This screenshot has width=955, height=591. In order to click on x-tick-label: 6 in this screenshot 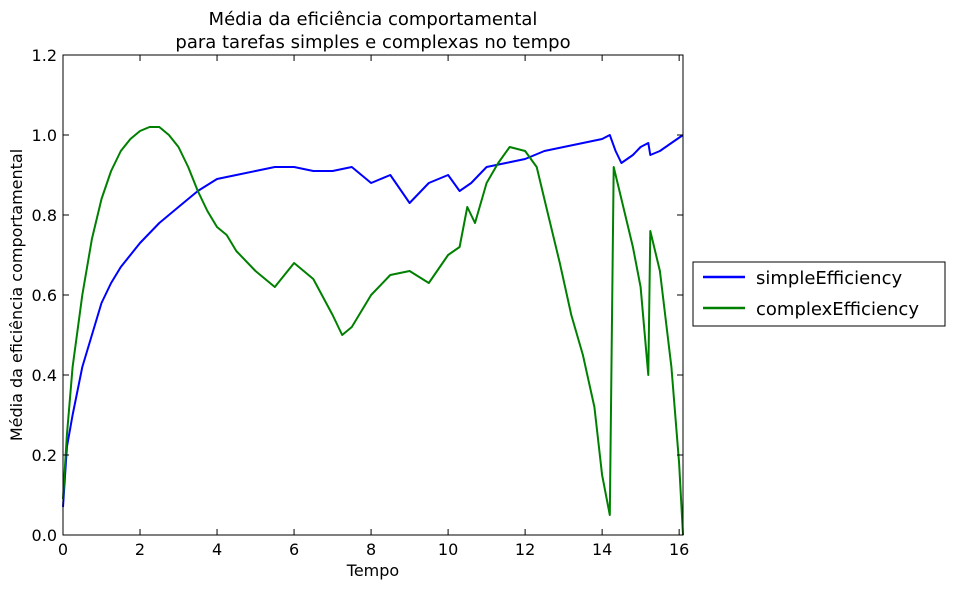, I will do `click(294, 549)`.